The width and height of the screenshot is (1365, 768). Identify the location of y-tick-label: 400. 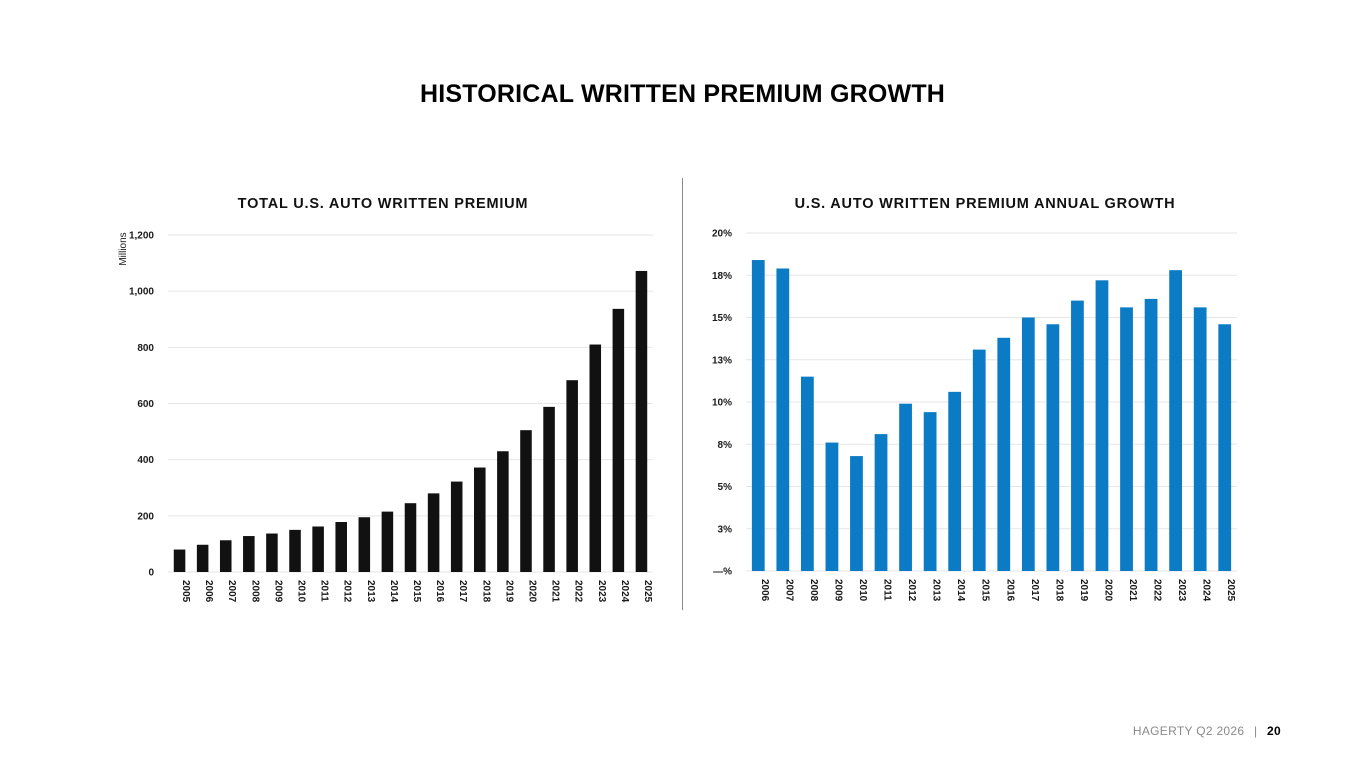
(145, 460).